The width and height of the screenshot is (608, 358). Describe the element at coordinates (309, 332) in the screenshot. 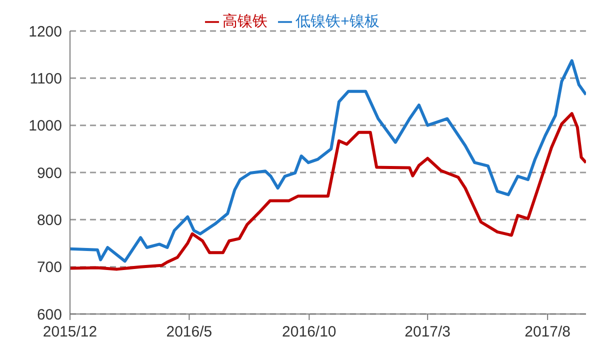

I see `x-tick-label: 2016/10` at that location.